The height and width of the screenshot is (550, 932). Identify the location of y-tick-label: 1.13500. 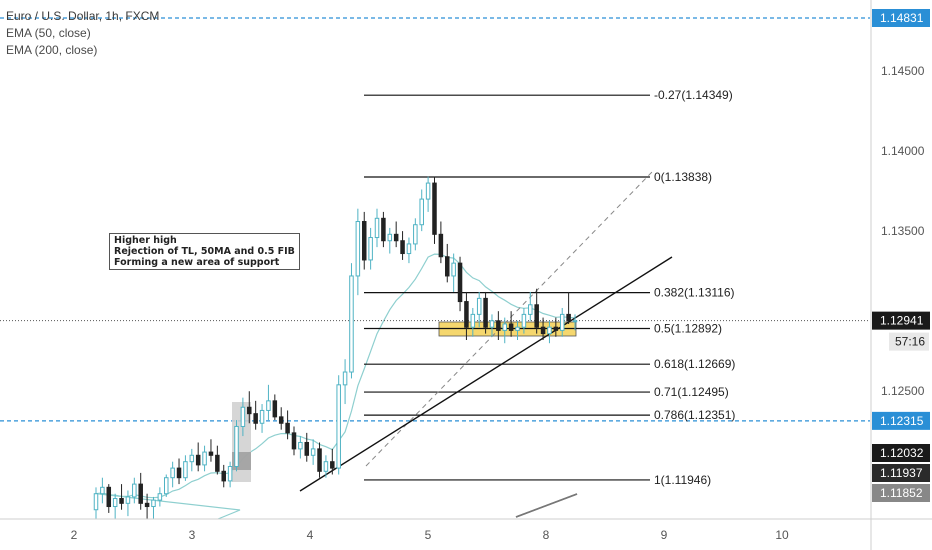
(903, 231).